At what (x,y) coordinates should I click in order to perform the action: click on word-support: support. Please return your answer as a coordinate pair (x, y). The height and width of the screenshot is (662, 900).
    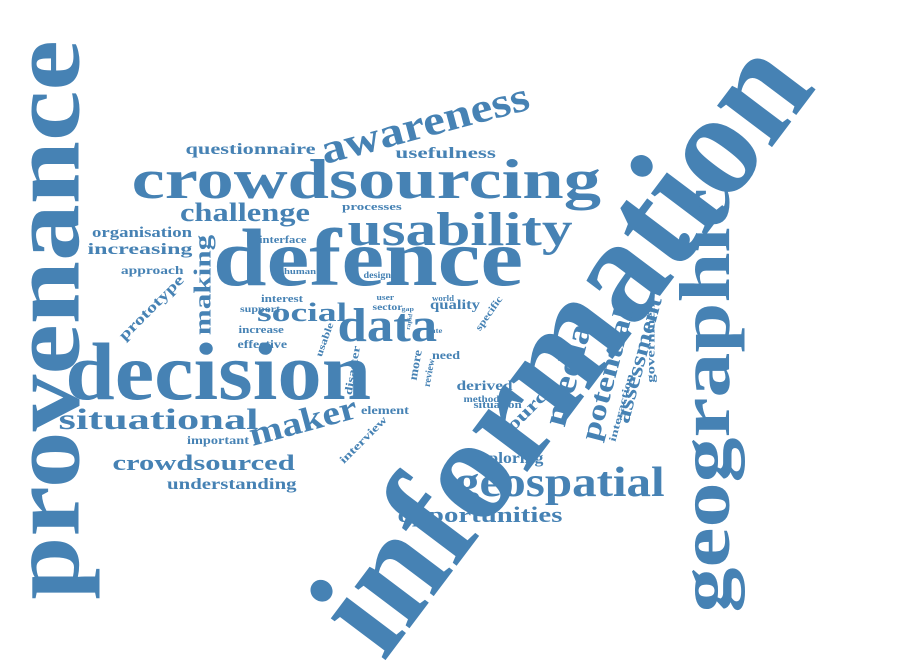
    Looking at the image, I should click on (260, 308).